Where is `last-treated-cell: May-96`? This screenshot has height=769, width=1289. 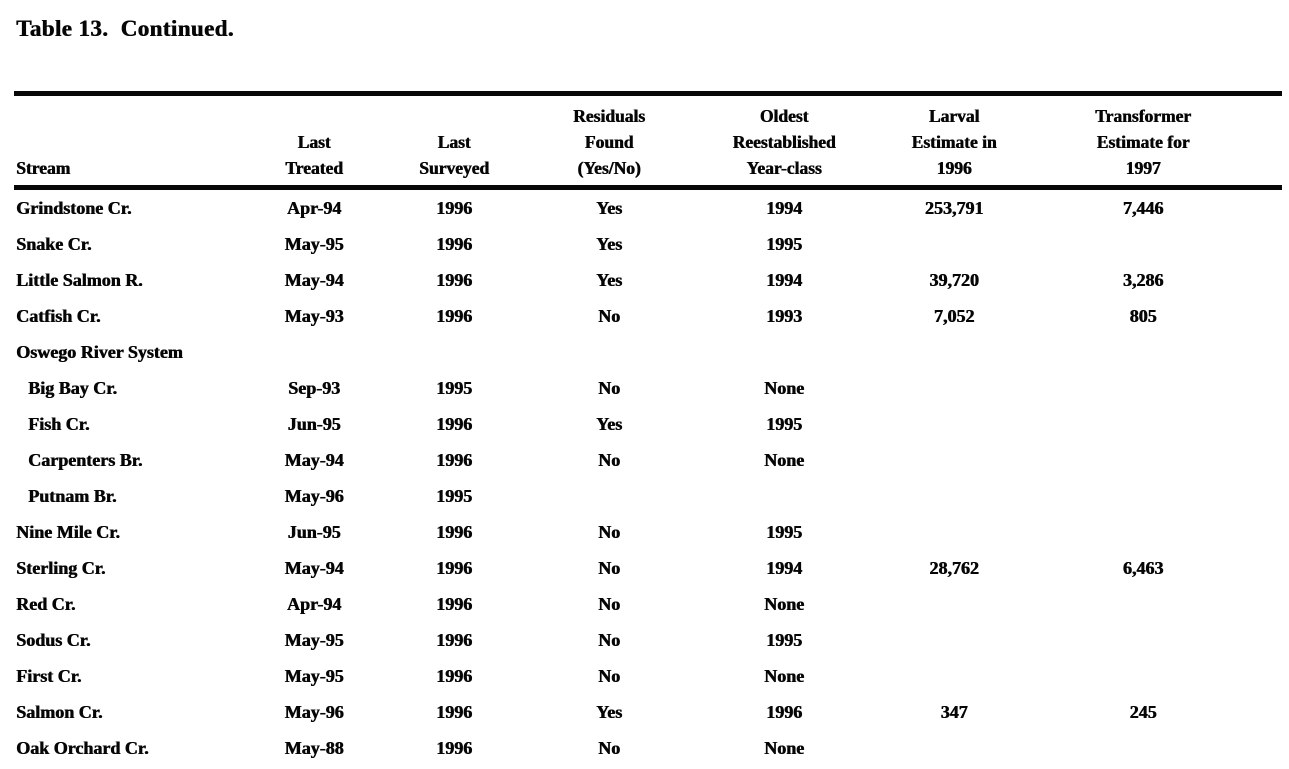
last-treated-cell: May-96 is located at coordinates (314, 712).